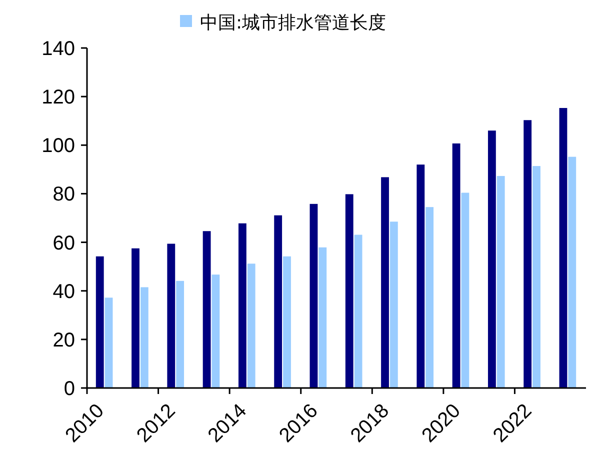  What do you see at coordinates (293, 23) in the screenshot?
I see `legend-label: 中国:城市排水管道长度` at bounding box center [293, 23].